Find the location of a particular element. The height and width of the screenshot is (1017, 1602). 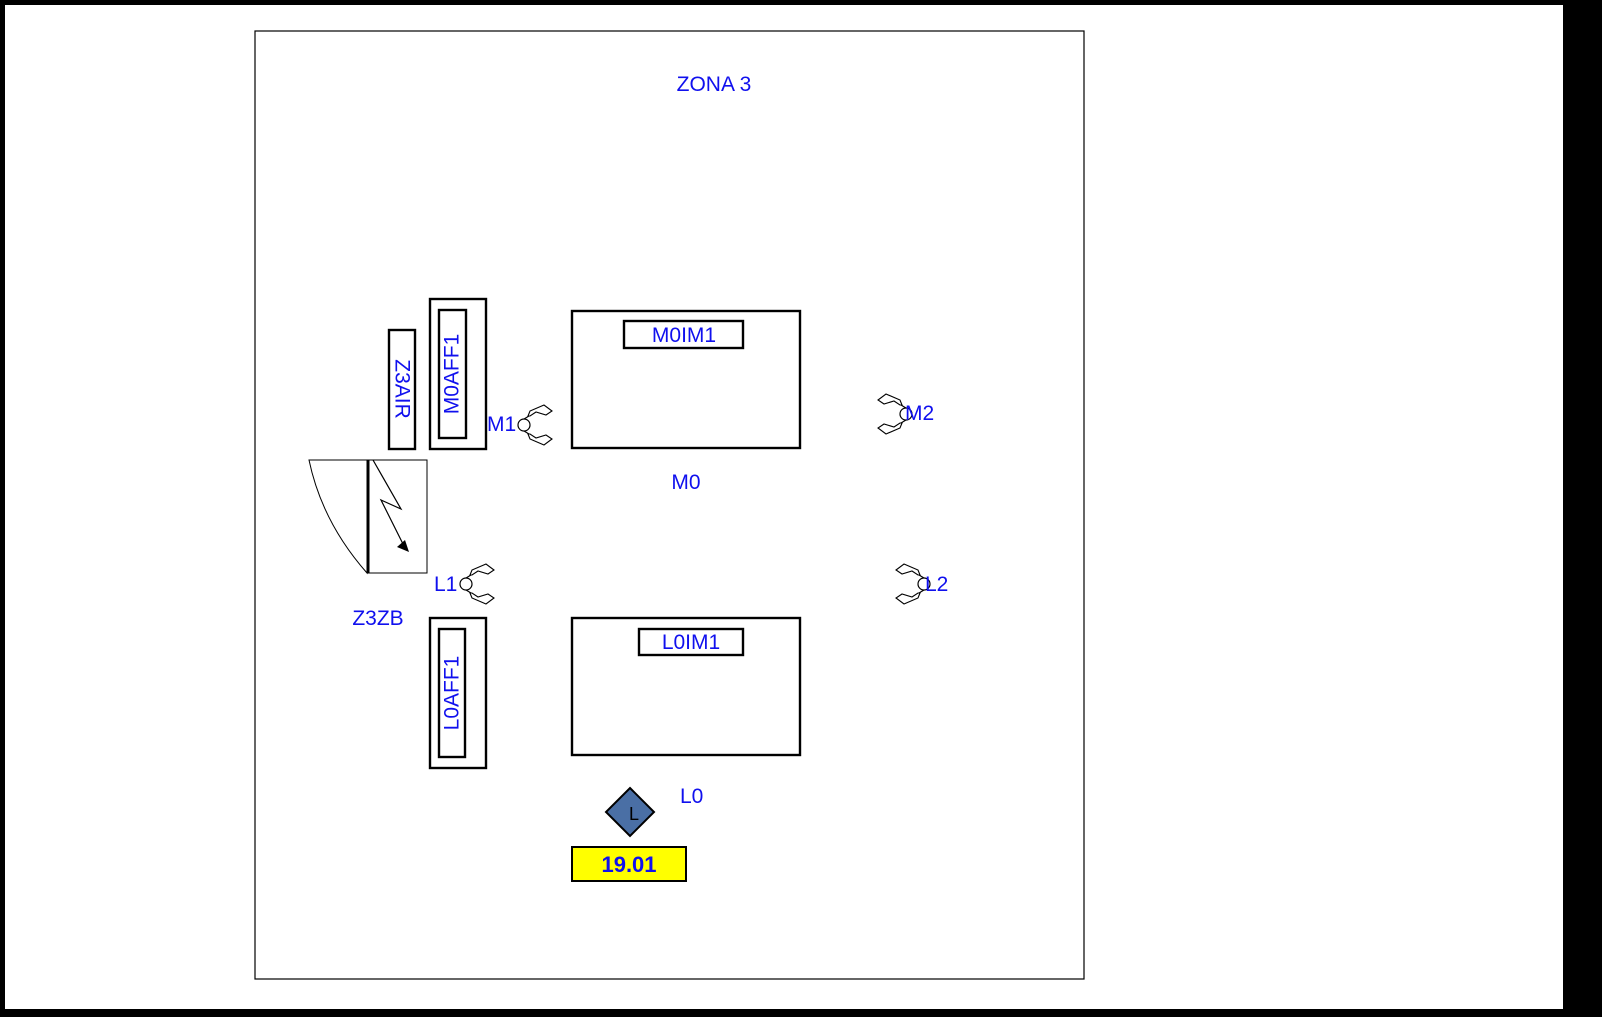

value-badge-text: 19.01 is located at coordinates (628, 864).